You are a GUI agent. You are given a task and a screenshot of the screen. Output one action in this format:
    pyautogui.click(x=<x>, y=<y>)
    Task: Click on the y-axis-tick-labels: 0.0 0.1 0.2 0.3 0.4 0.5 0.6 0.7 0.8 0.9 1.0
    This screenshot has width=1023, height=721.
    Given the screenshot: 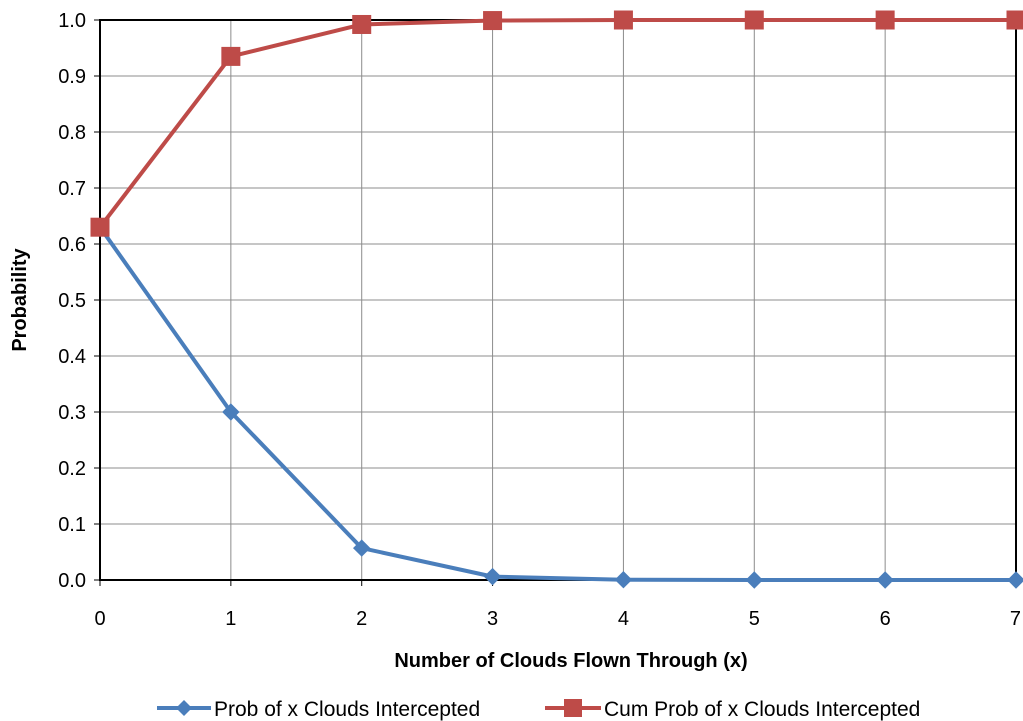 What is the action you would take?
    pyautogui.click(x=72, y=301)
    